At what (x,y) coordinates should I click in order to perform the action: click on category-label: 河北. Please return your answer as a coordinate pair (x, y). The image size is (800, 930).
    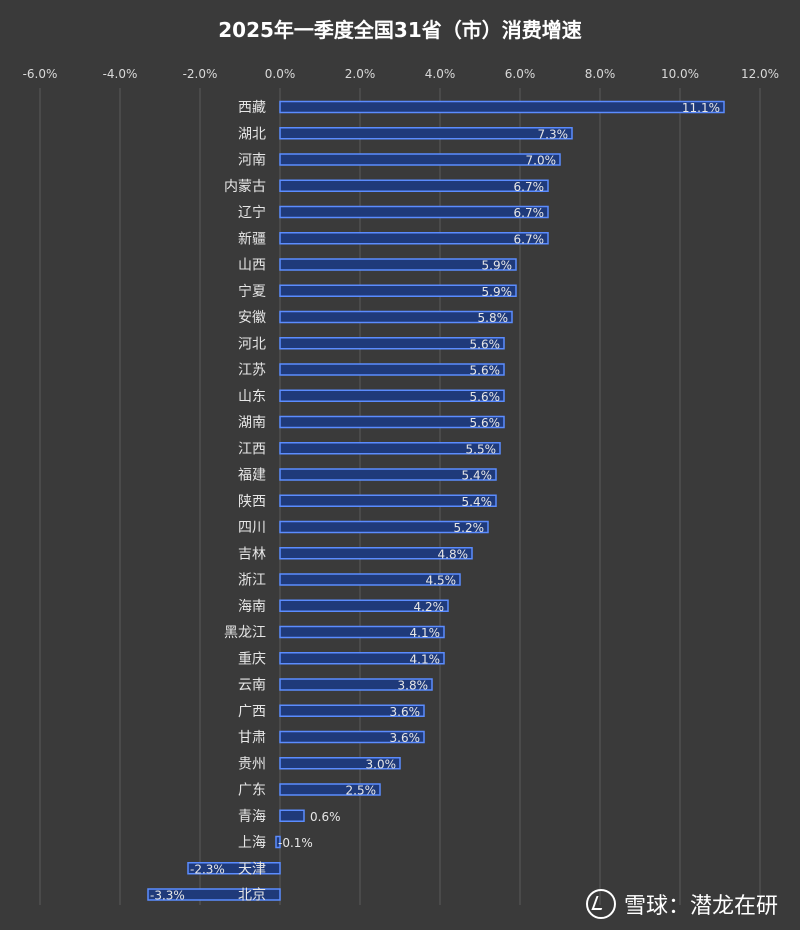
    Looking at the image, I should click on (252, 344).